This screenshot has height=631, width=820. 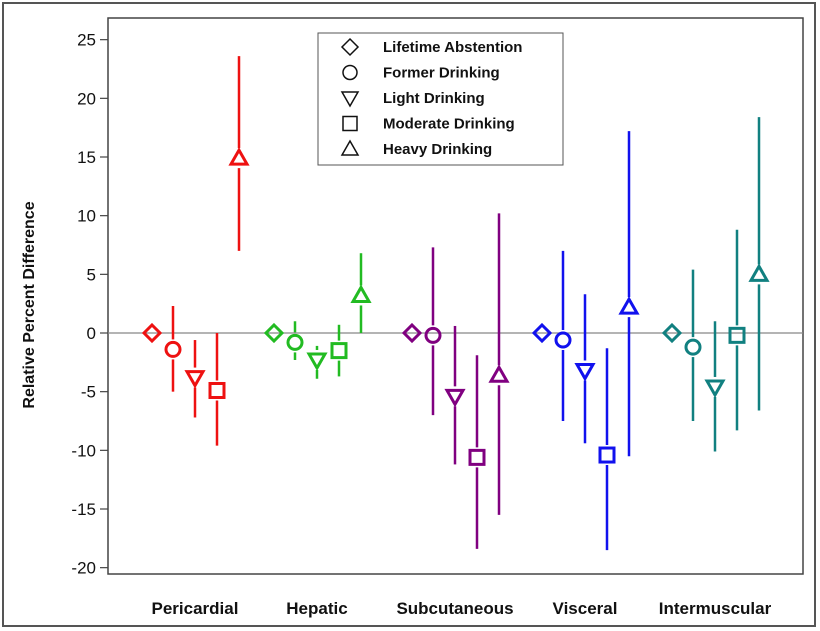 What do you see at coordinates (195, 608) in the screenshot?
I see `x-category-label: Pericardial` at bounding box center [195, 608].